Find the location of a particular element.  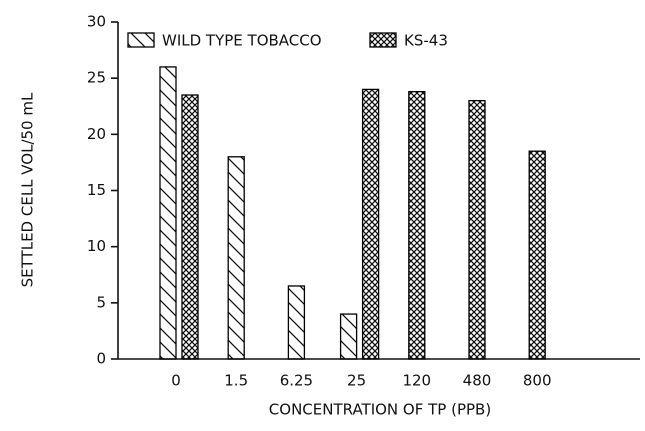

x-tick-label: 1.5 is located at coordinates (236, 381).